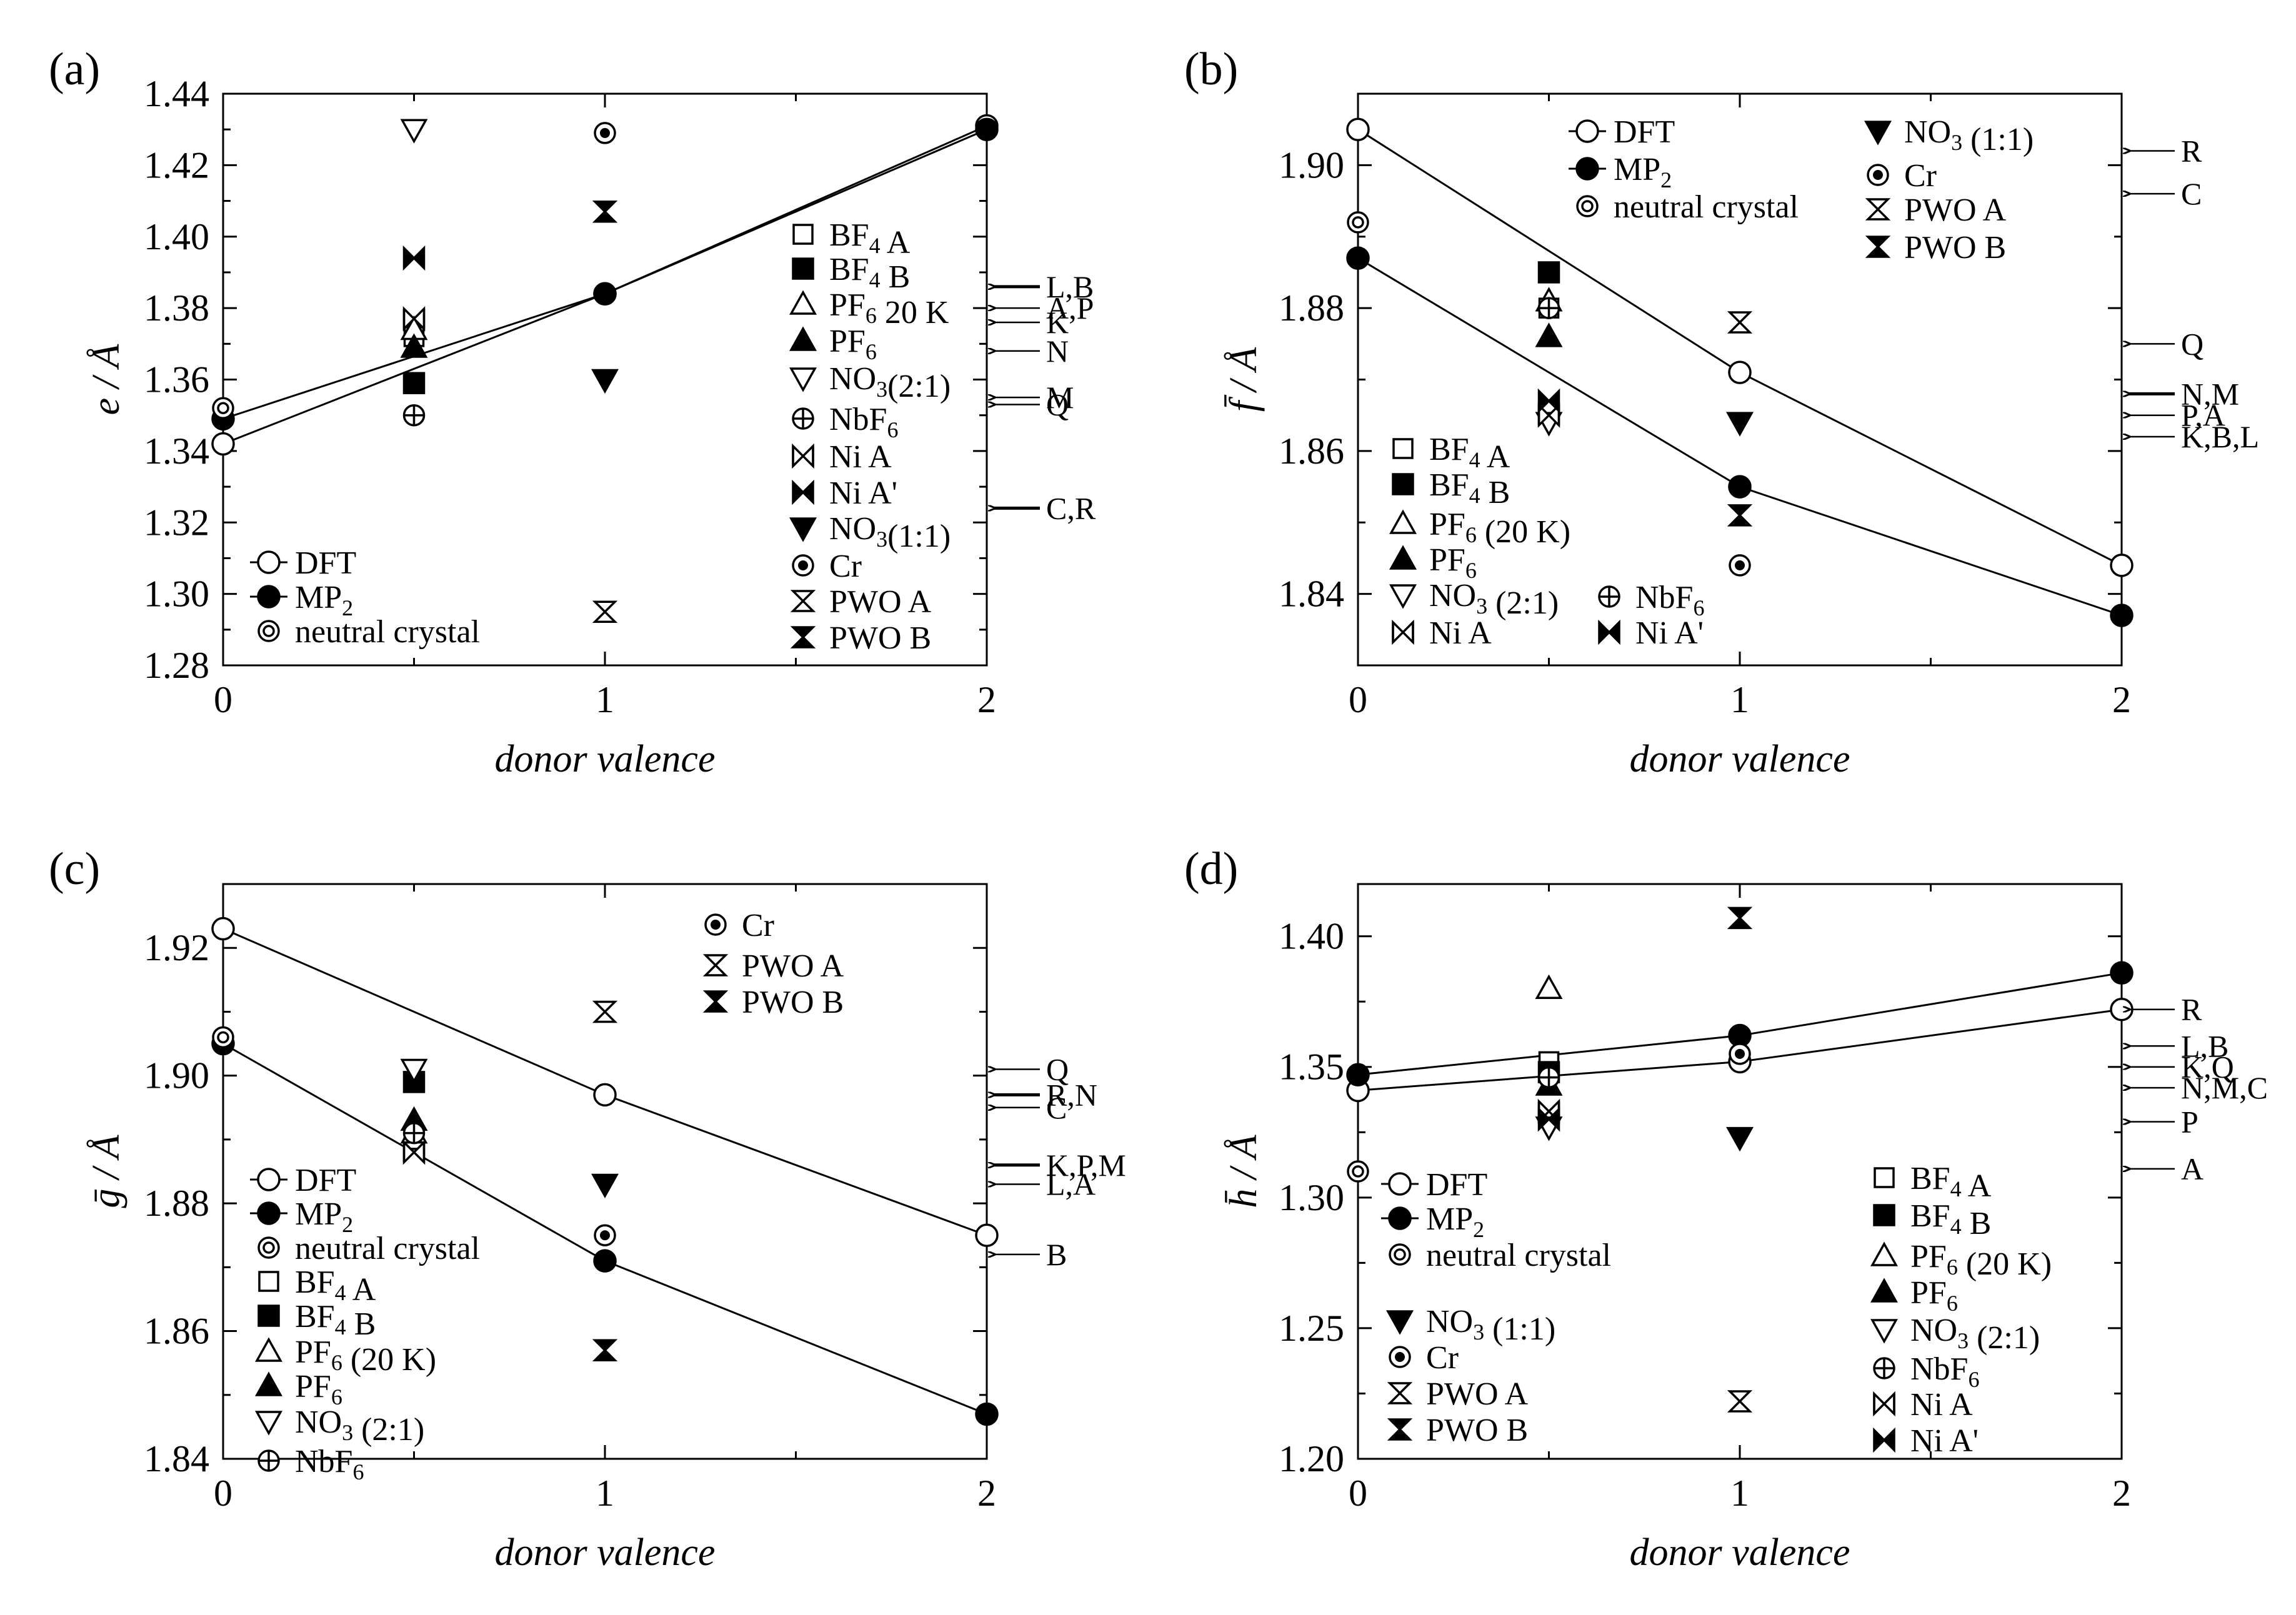 This screenshot has width=2296, height=1615. What do you see at coordinates (223, 408) in the screenshot?
I see `neutral-crystal-point` at bounding box center [223, 408].